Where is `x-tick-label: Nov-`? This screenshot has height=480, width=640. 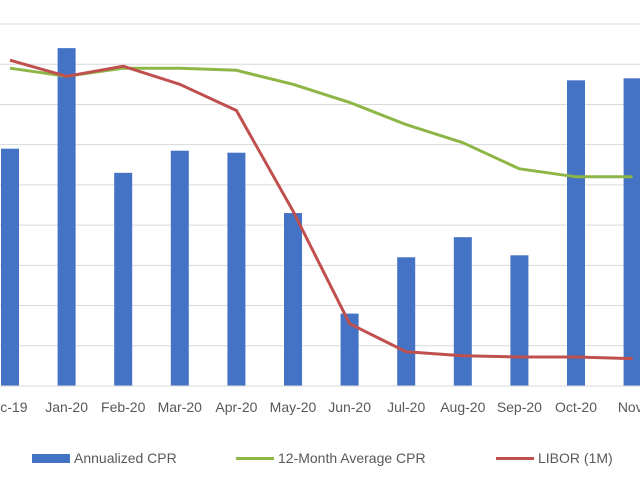 x-tick-label: Nov- is located at coordinates (629, 407).